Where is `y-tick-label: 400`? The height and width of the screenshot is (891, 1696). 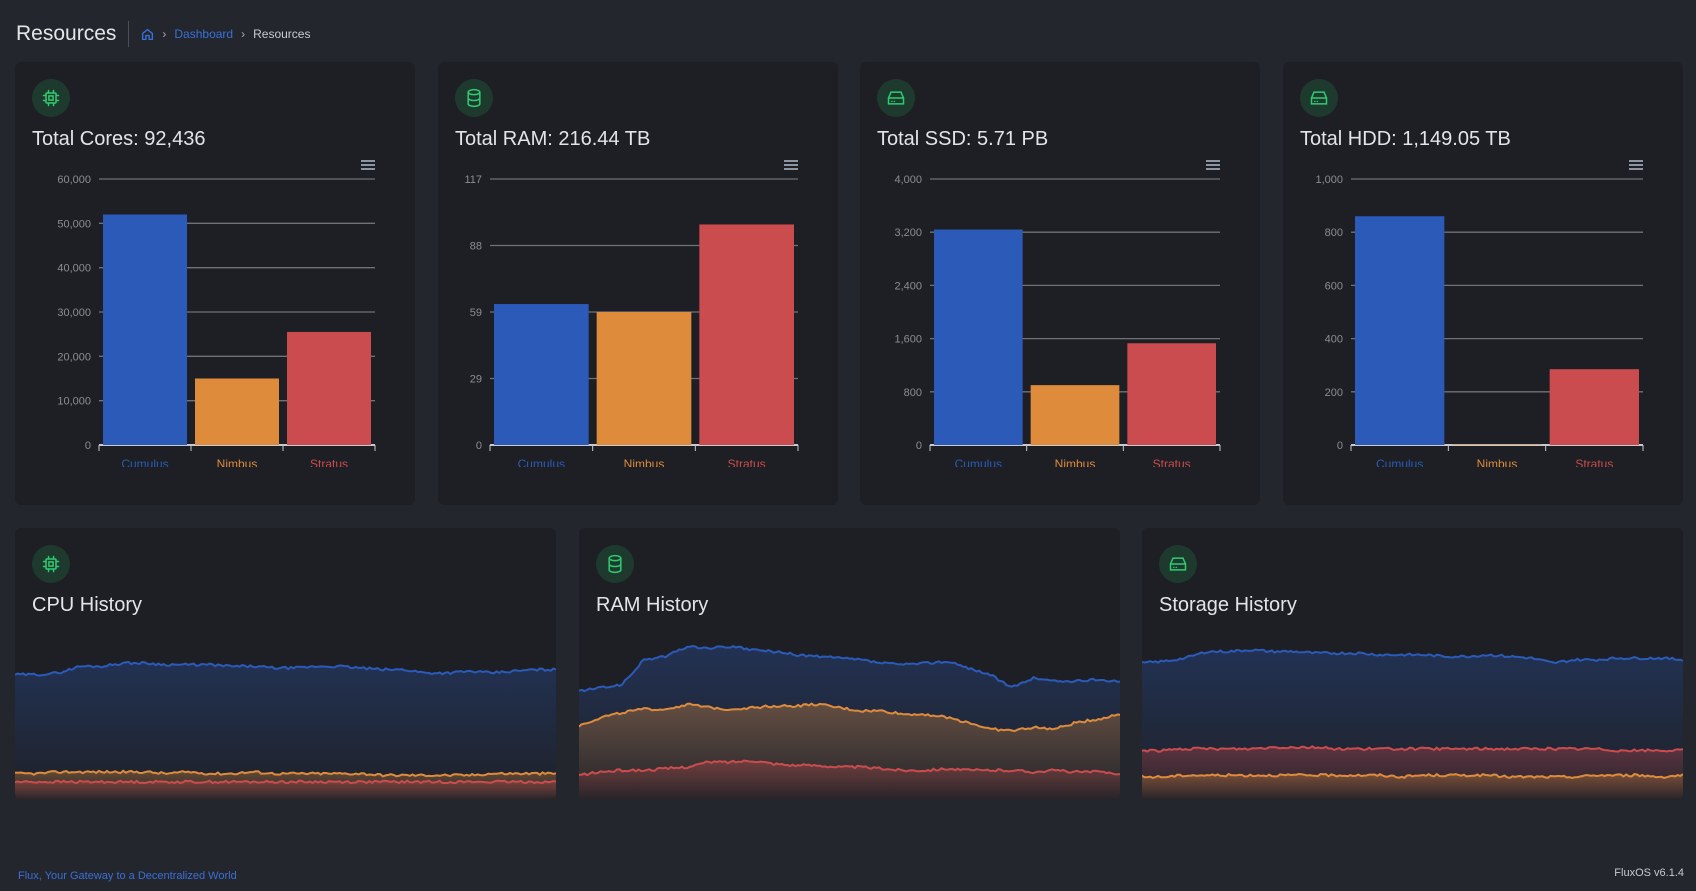
y-tick-label: 400 is located at coordinates (1334, 340).